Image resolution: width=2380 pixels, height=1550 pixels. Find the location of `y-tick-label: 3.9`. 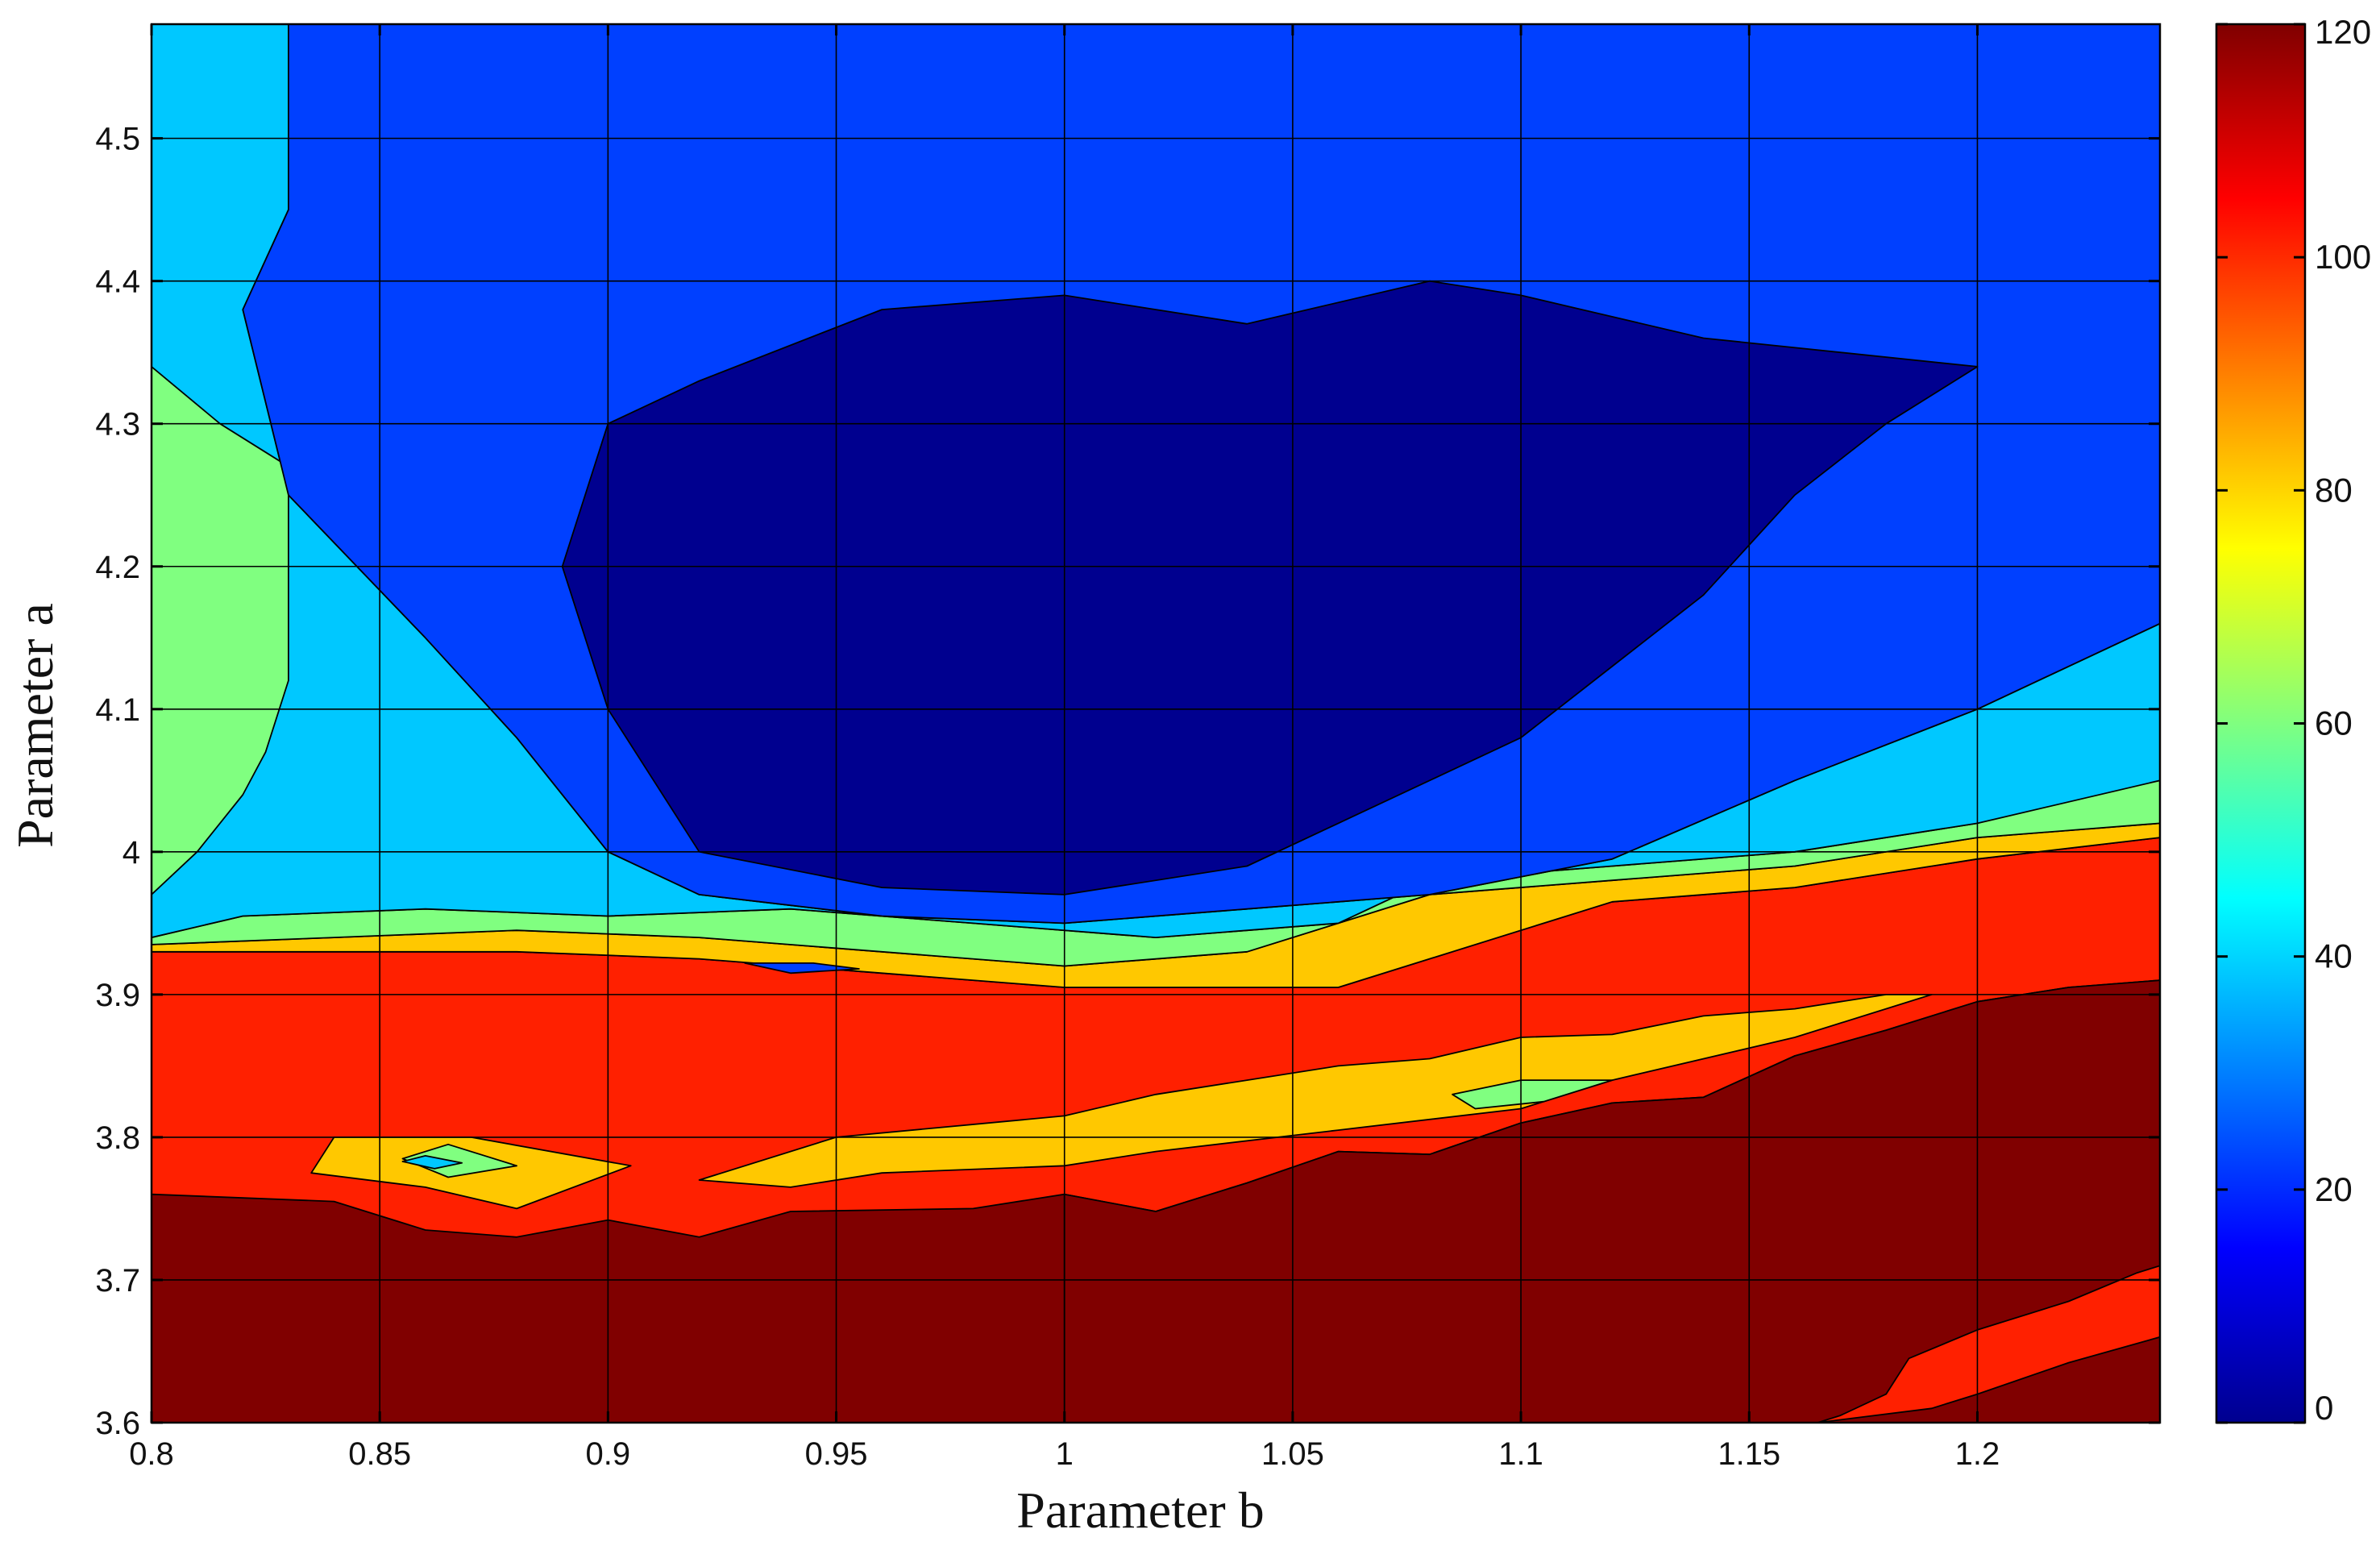

y-tick-label: 3.9 is located at coordinates (117, 996).